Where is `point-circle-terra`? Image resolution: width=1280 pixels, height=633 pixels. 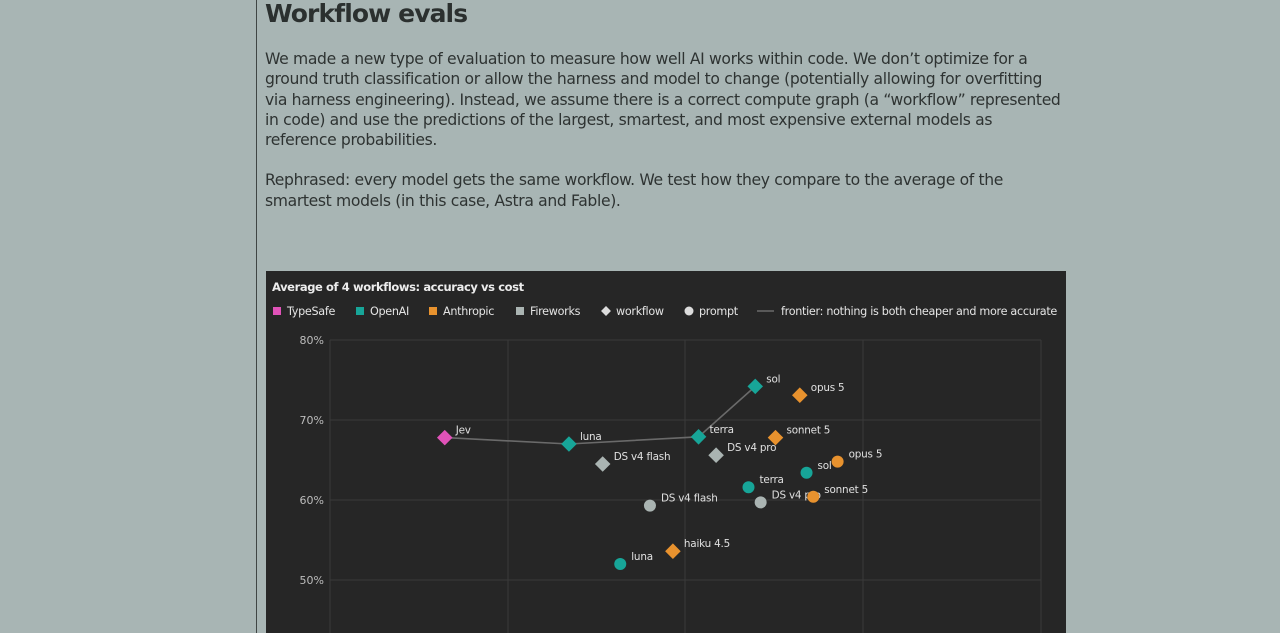 point-circle-terra is located at coordinates (748, 487).